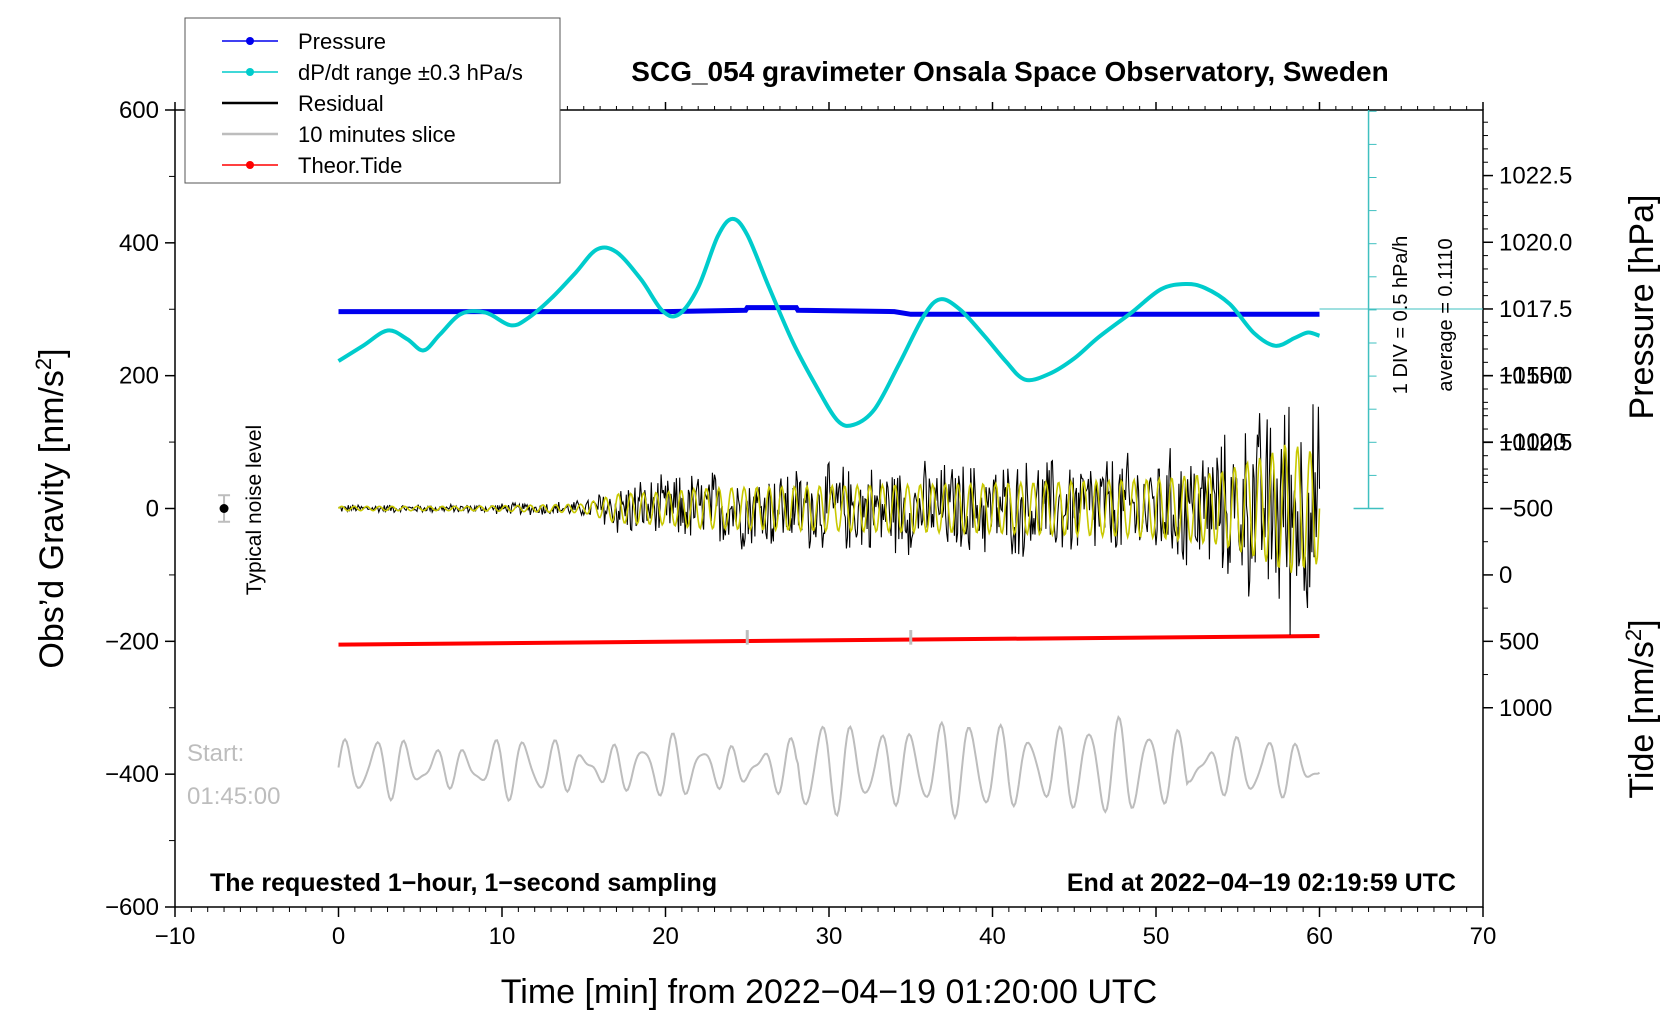 The width and height of the screenshot is (1676, 1020). I want to click on y-tide-axis-label: Tide [nm/s2], so click(1641, 708).